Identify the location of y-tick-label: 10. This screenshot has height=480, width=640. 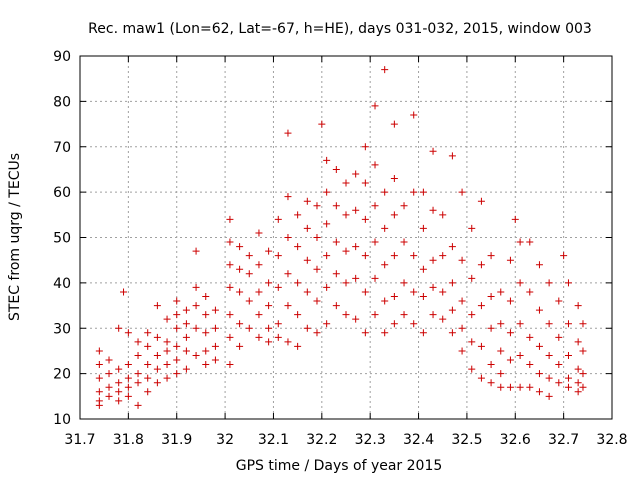
(62, 420).